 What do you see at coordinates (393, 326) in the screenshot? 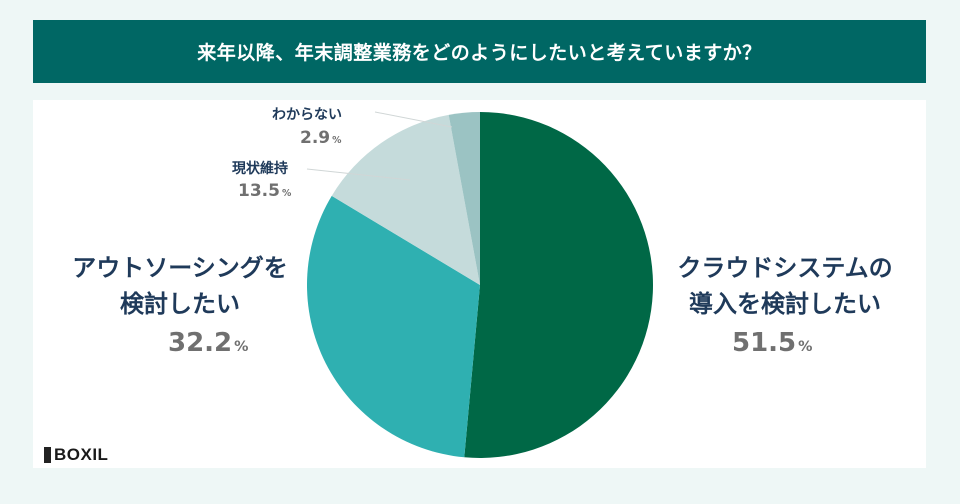
I see `pie-slice-outsourcing` at bounding box center [393, 326].